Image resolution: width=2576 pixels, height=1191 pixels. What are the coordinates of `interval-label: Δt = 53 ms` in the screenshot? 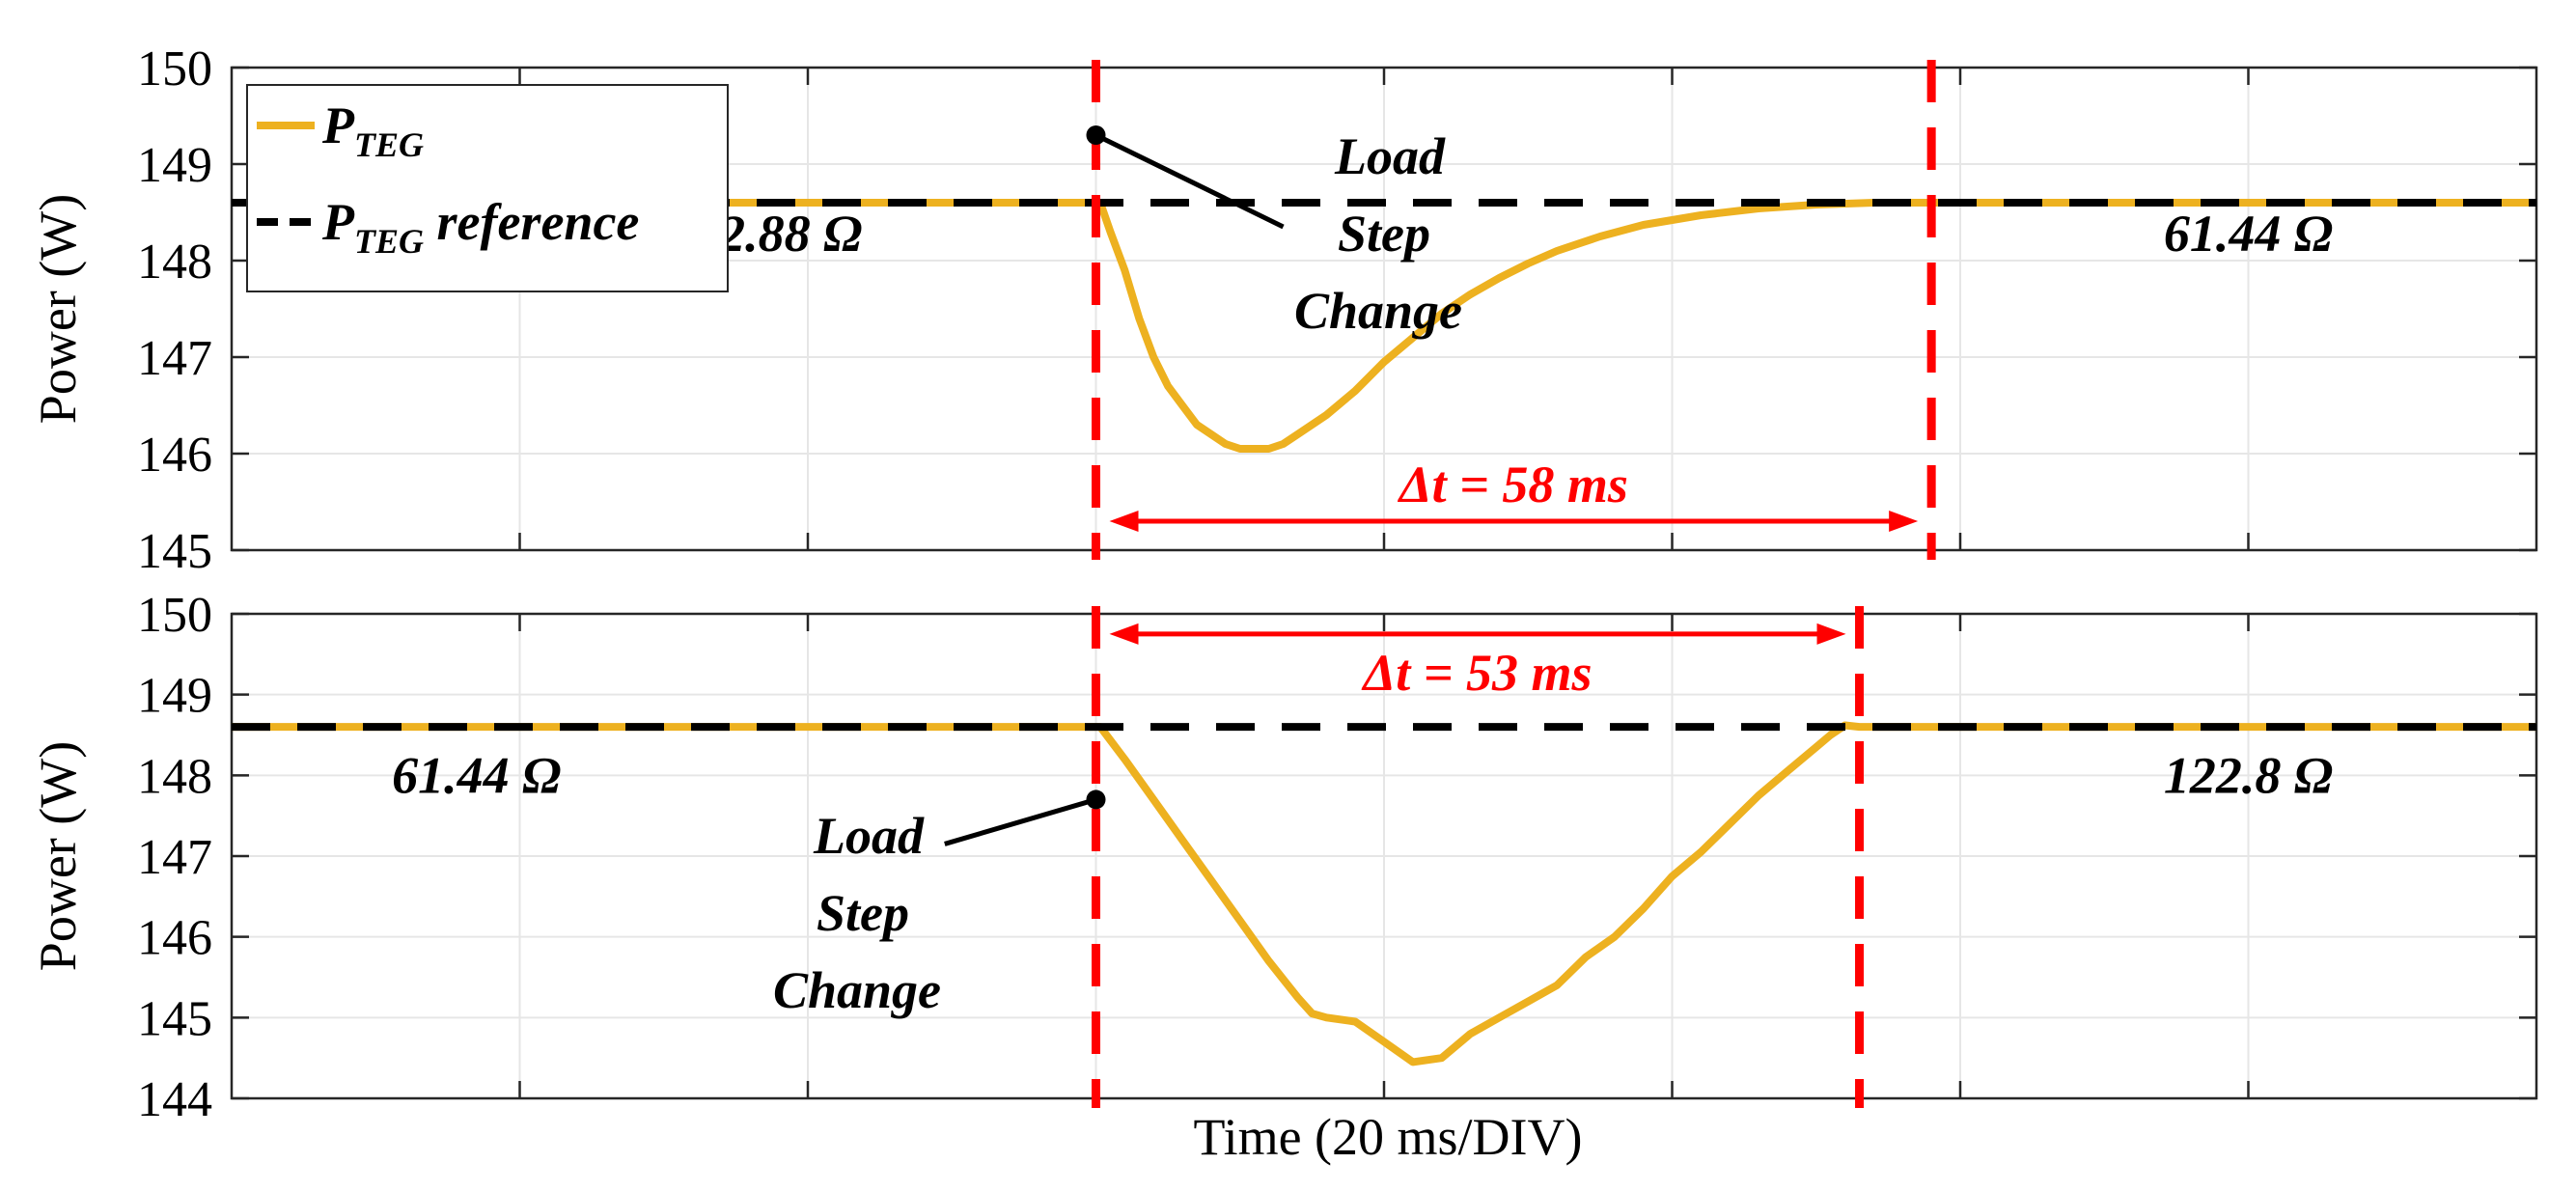 It's located at (1476, 673).